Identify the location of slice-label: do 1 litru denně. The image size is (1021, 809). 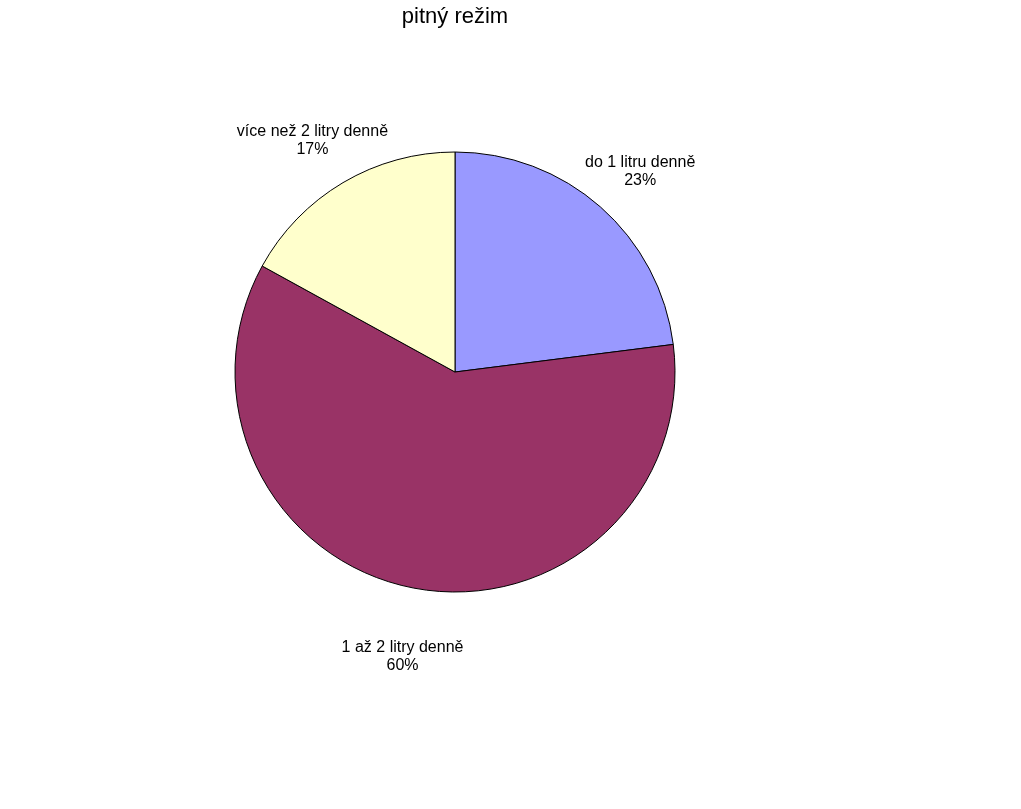
(640, 161).